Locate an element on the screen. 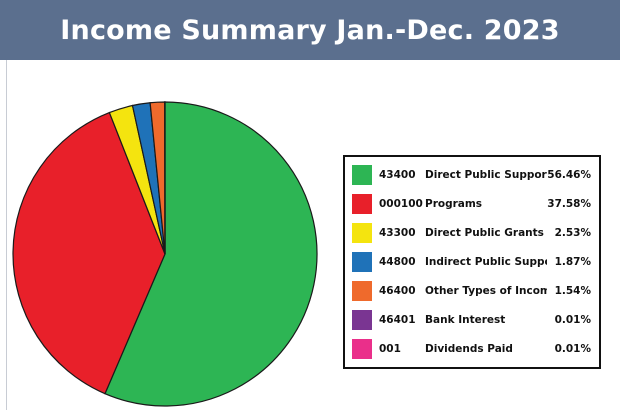 Image resolution: width=620 pixels, height=415 pixels. legend-code: 000100 is located at coordinates (402, 204).